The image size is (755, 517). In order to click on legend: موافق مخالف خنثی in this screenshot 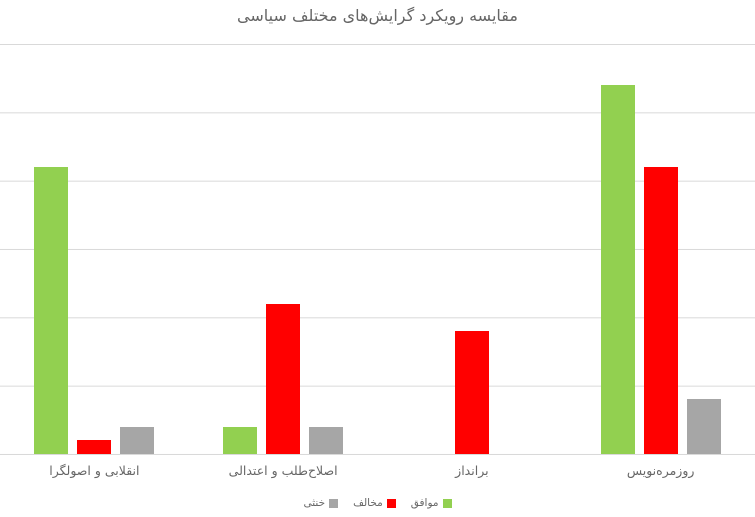, I will do `click(377, 503)`.